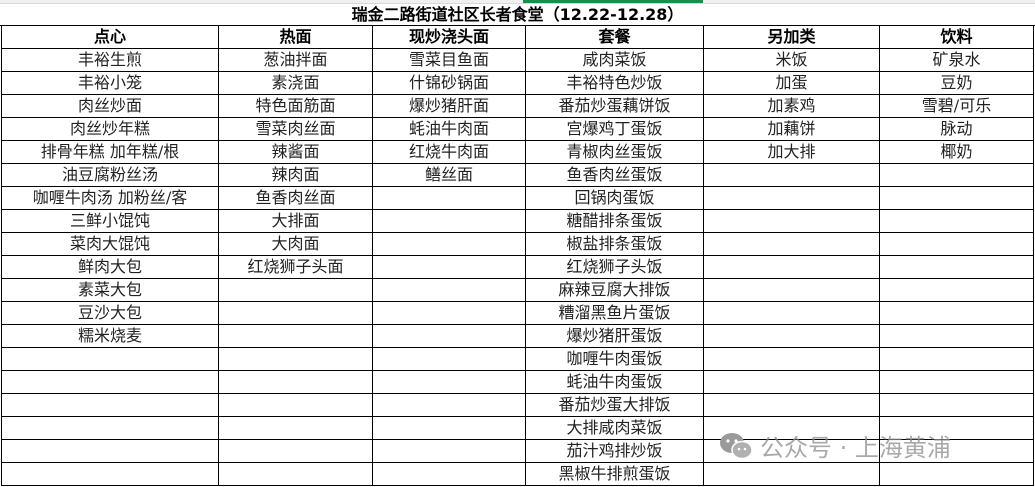 This screenshot has height=487, width=1035. I want to click on table-cell: 椒盐排条蛋饭, so click(614, 244).